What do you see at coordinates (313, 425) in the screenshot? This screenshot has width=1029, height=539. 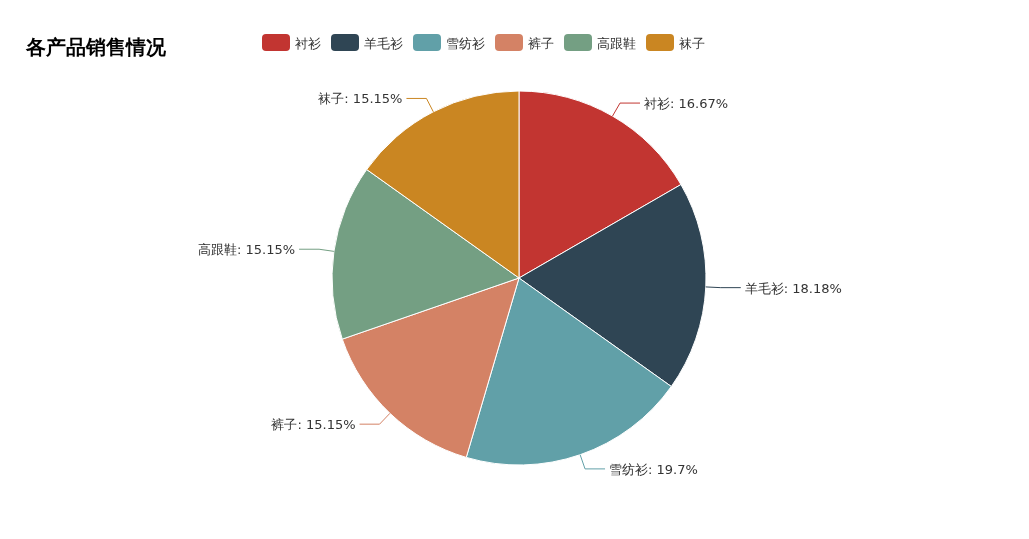 I see `data-label: 裤子: 15.15%` at bounding box center [313, 425].